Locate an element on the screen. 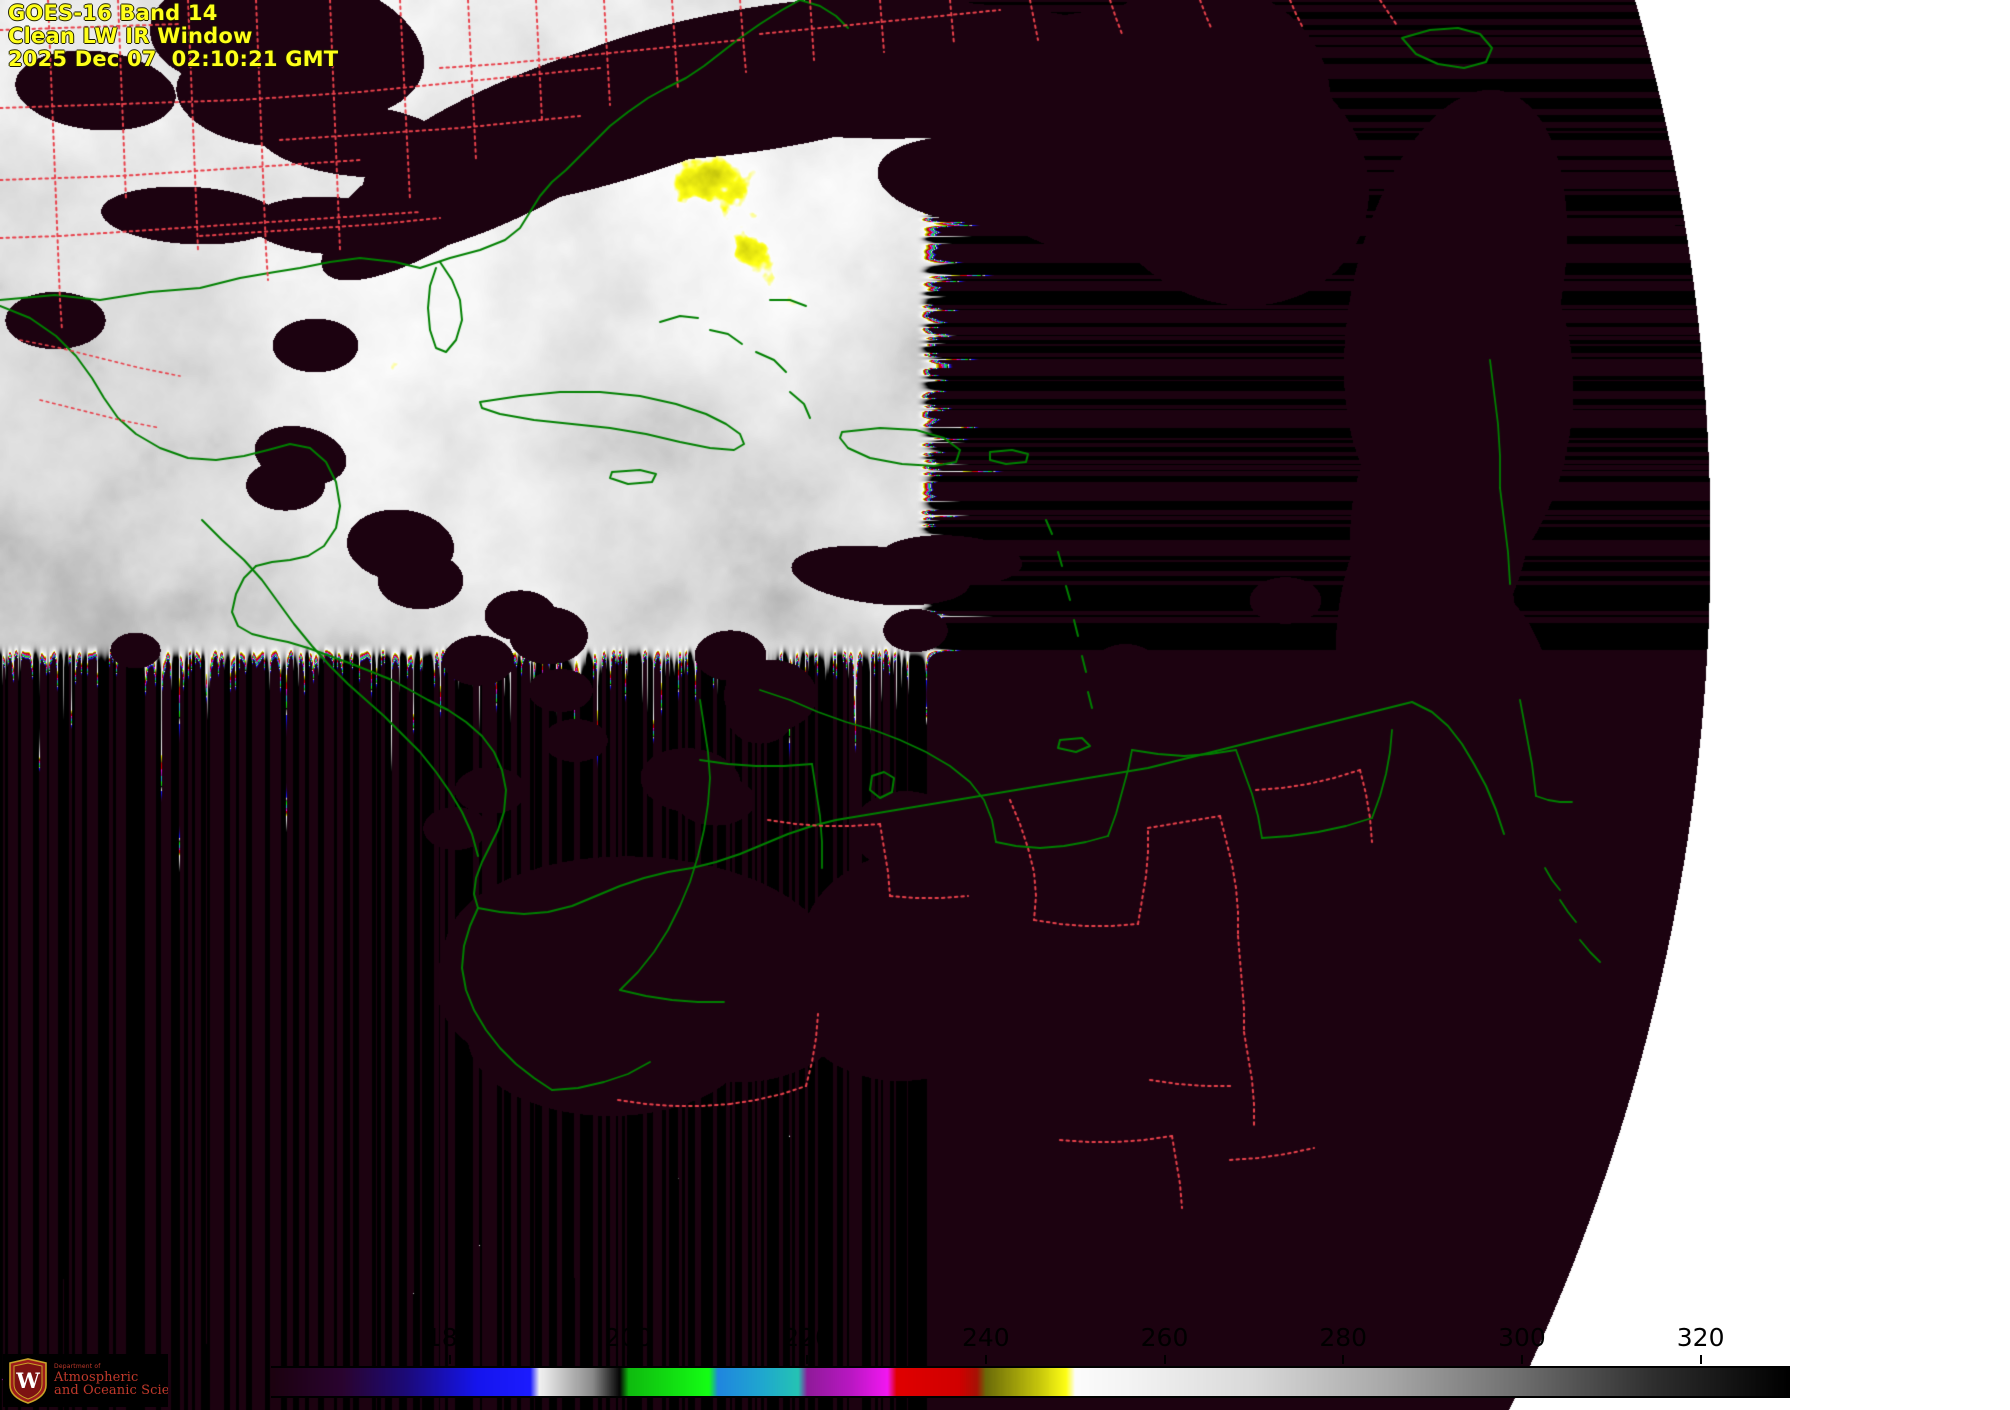  logo-line-1: Atmospheric is located at coordinates (96, 1377).